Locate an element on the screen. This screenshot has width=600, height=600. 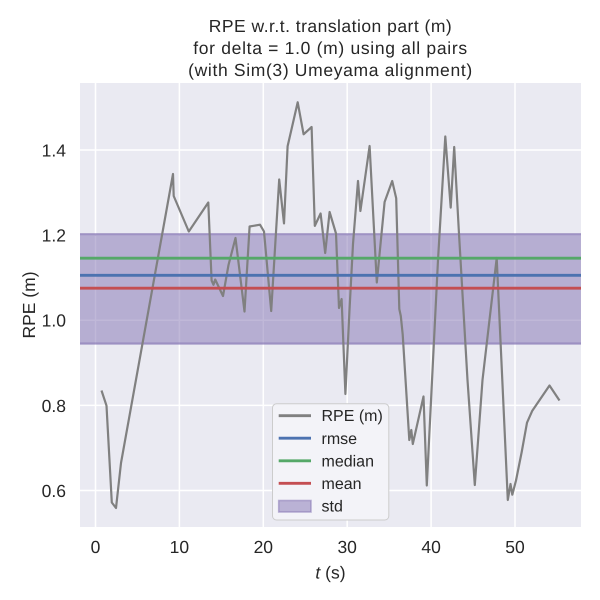
svg-text: 50 is located at coordinates (515, 547).